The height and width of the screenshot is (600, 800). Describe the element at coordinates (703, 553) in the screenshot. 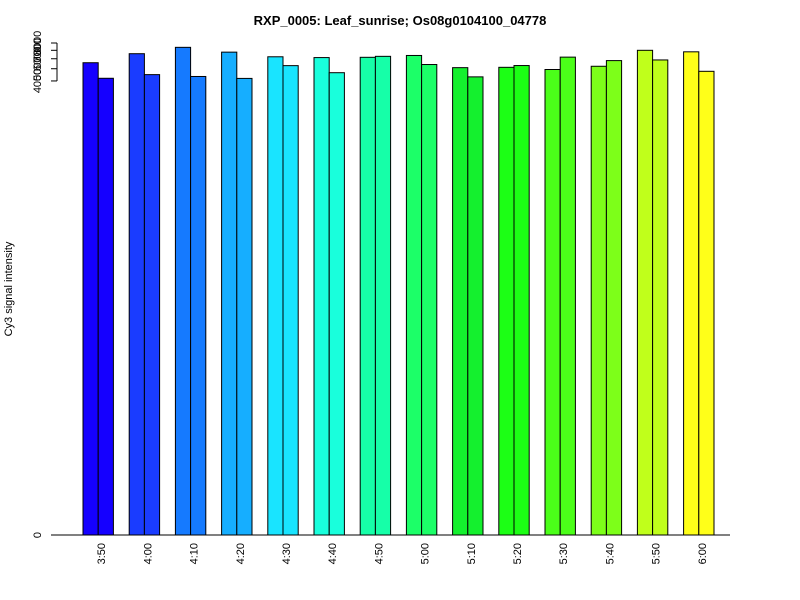

I see `x-tick-label-600: 6:00` at that location.